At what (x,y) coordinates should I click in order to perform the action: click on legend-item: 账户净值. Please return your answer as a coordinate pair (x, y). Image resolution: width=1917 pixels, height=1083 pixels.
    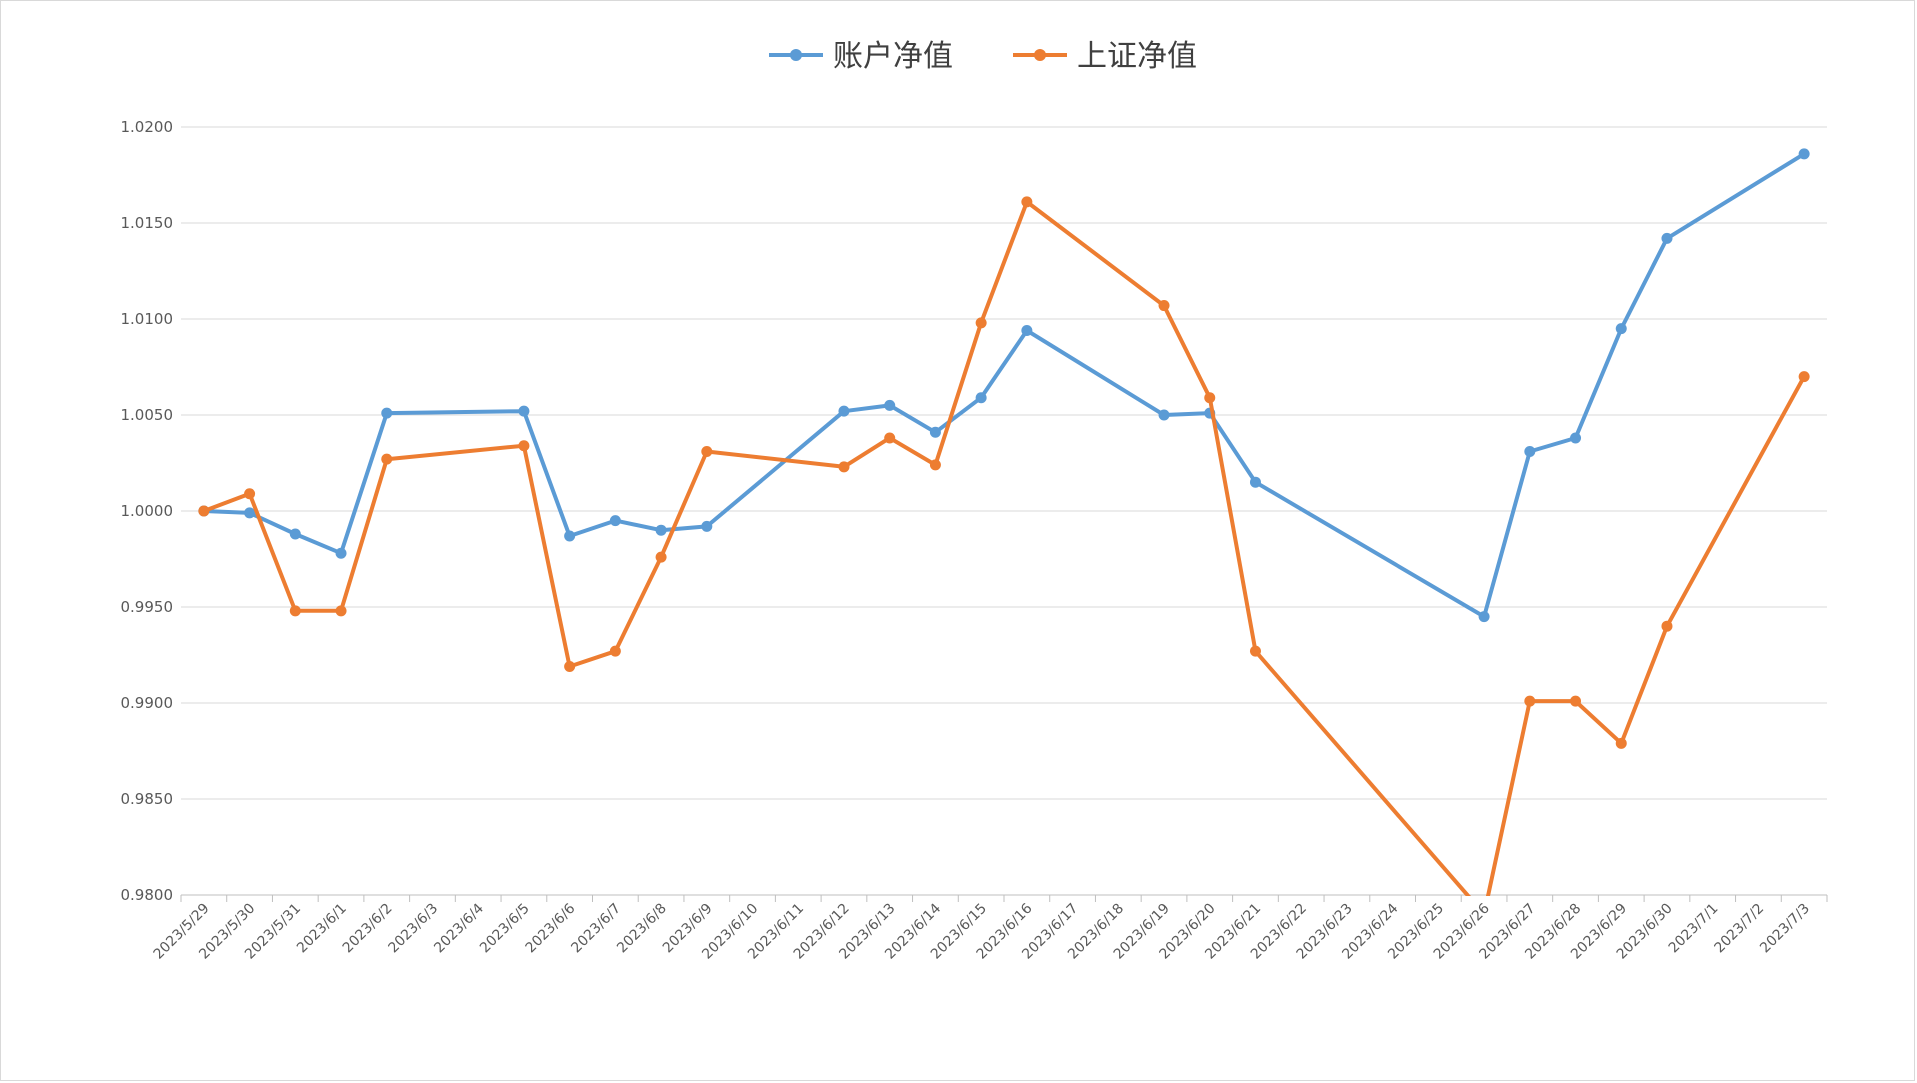
    Looking at the image, I should click on (861, 56).